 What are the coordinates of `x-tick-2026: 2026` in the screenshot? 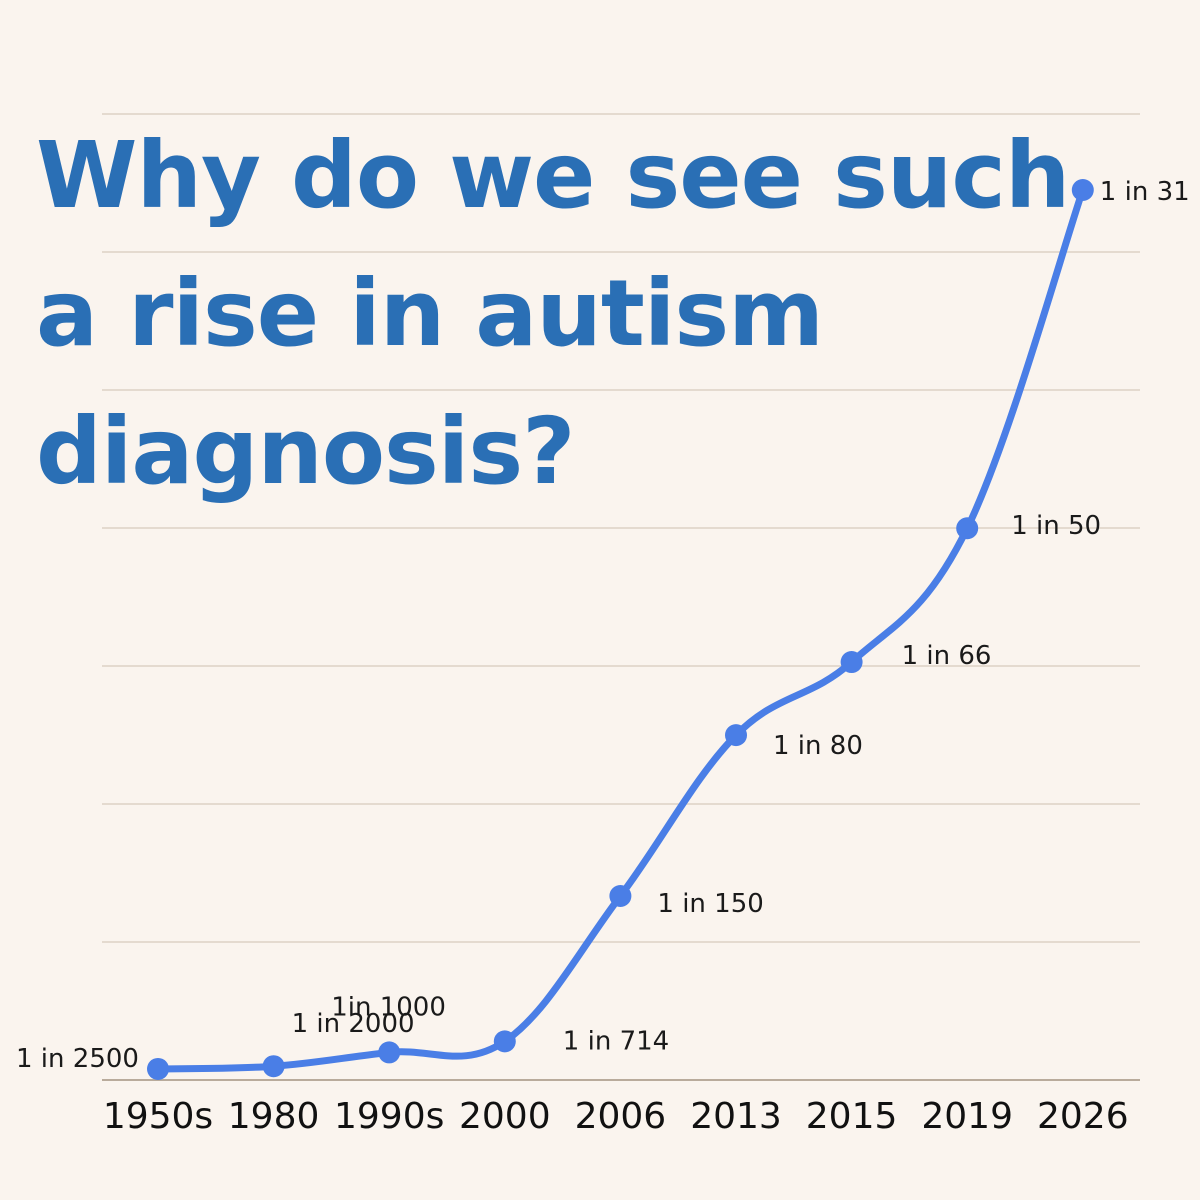 It's located at (1083, 1116).